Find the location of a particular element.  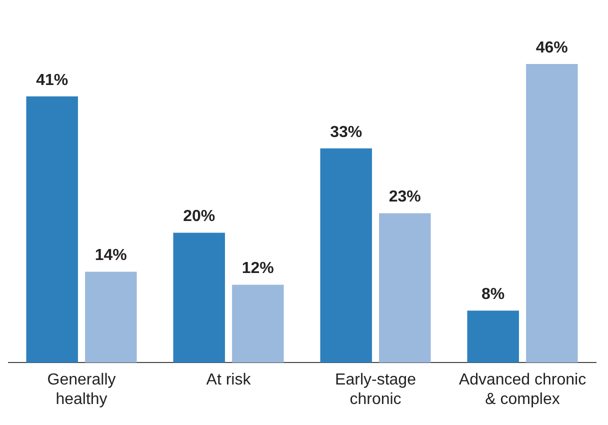

data-label: 46% is located at coordinates (552, 47).